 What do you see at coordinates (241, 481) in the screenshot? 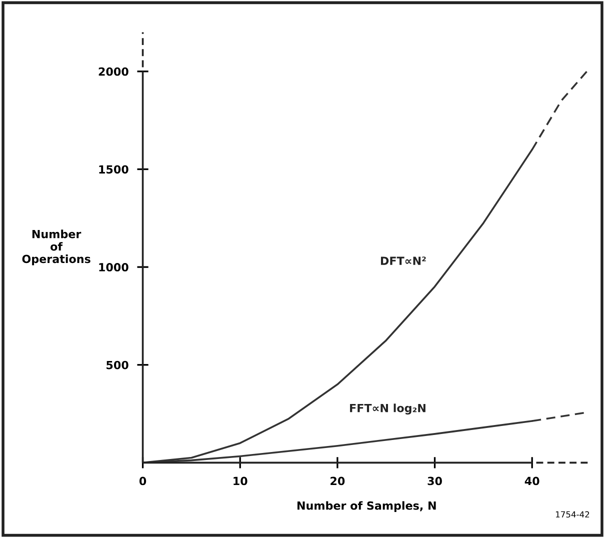
I see `x-tick-label: 10` at bounding box center [241, 481].